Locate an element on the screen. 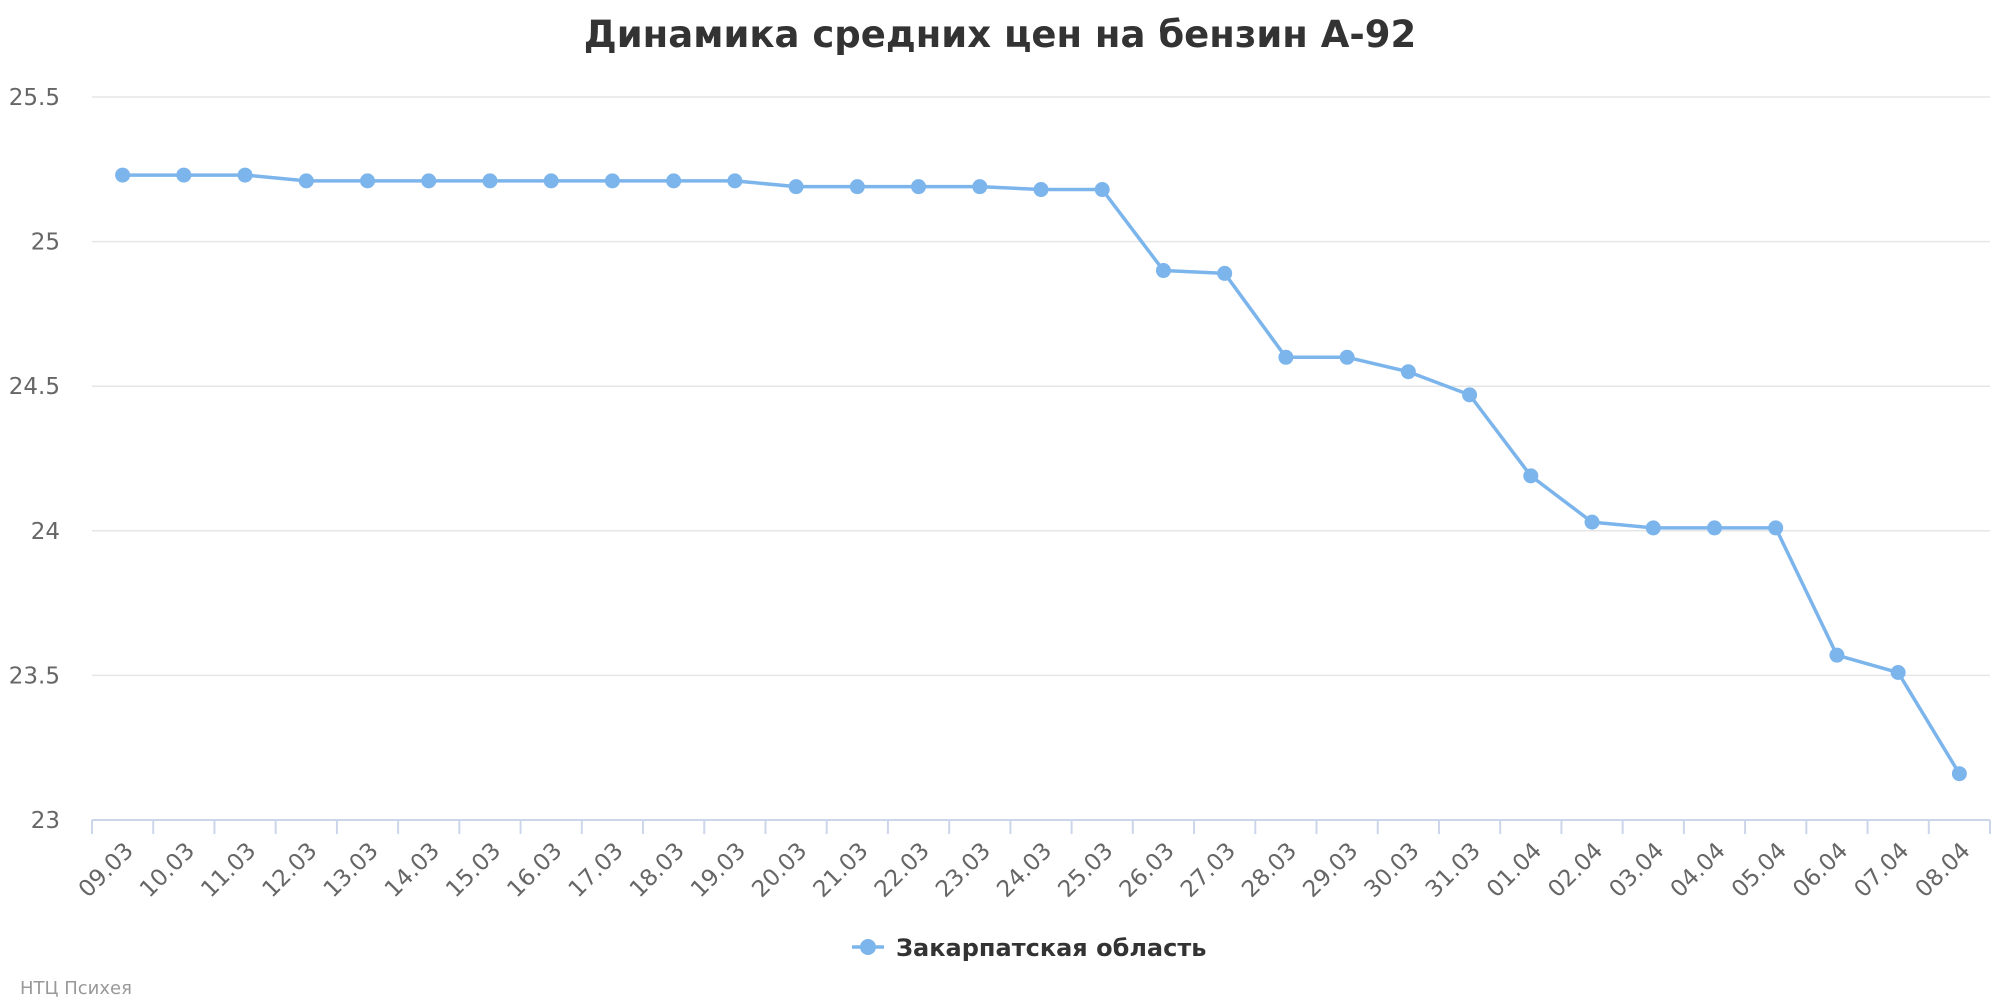  x-tick-label: 10.03 is located at coordinates (167, 870).